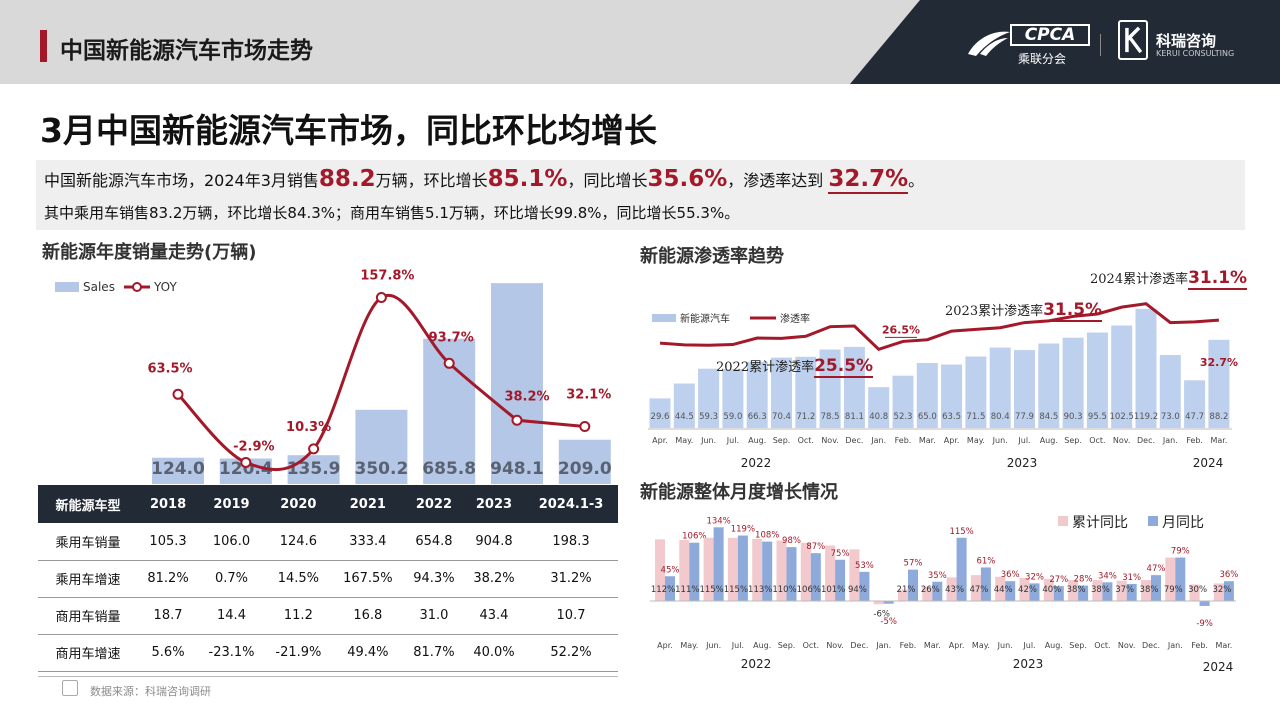  Describe the element at coordinates (811, 645) in the screenshot. I see `growth-x-label: Oct.` at that location.